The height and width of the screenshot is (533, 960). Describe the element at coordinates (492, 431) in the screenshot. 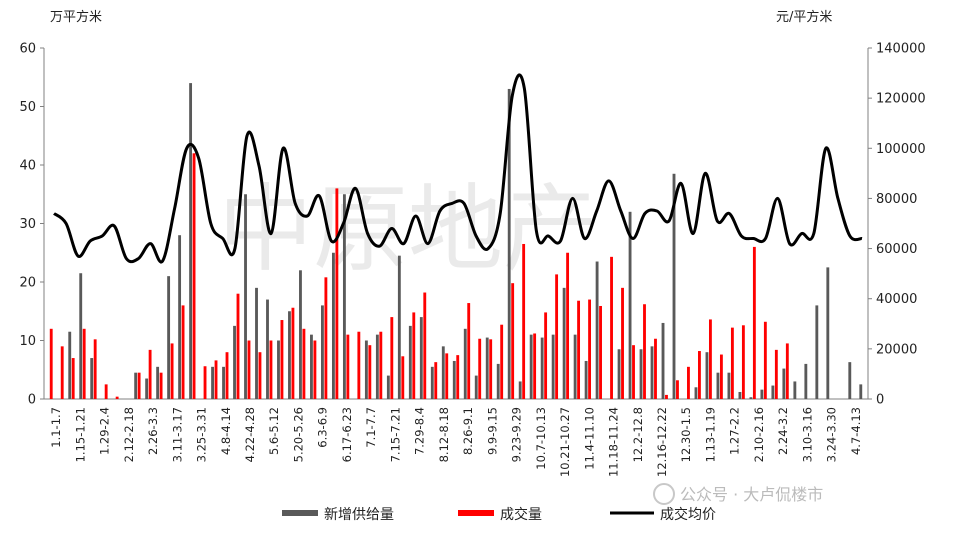

I see `x-tick-label: 9.9-9.15` at that location.